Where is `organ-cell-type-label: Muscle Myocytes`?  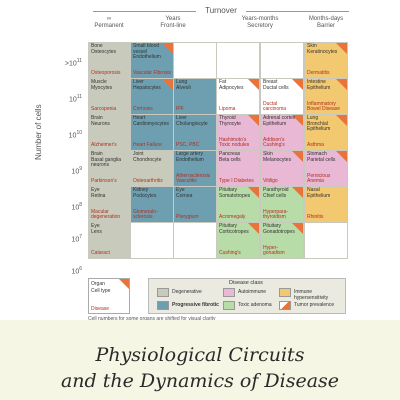 organ-cell-type-label: Muscle Myocytes is located at coordinates (102, 85).